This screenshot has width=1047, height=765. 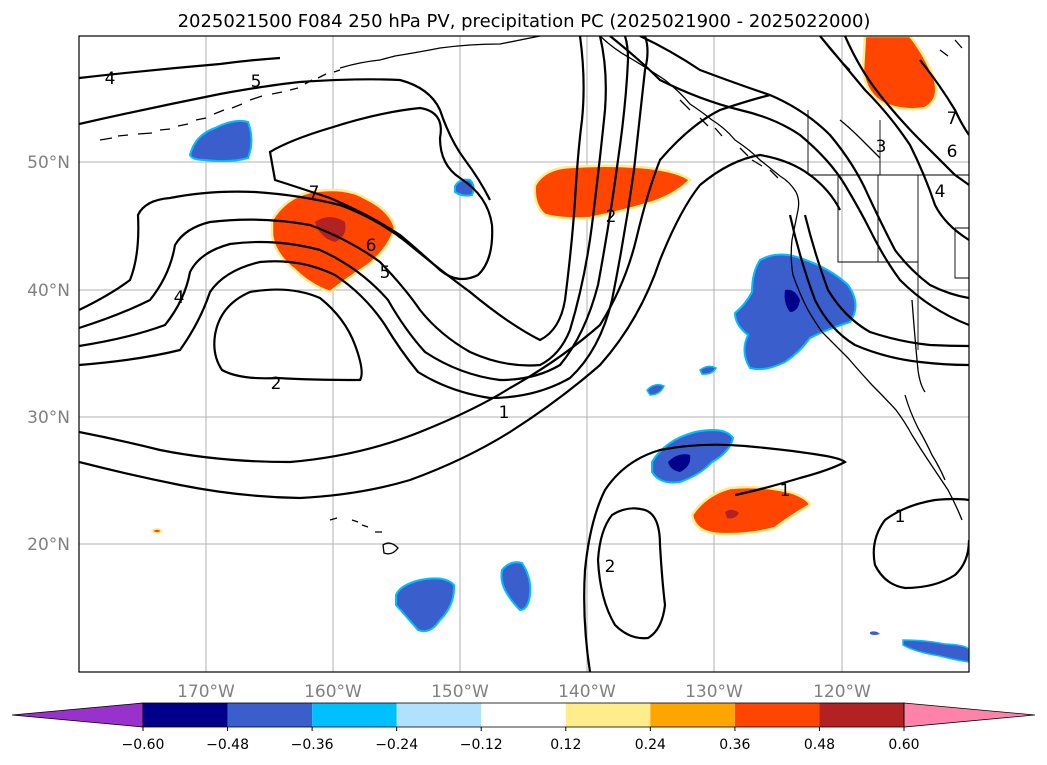 What do you see at coordinates (48, 354) in the screenshot?
I see `lat-axis-labels: 50°N 40°N 30°N 20°N` at bounding box center [48, 354].